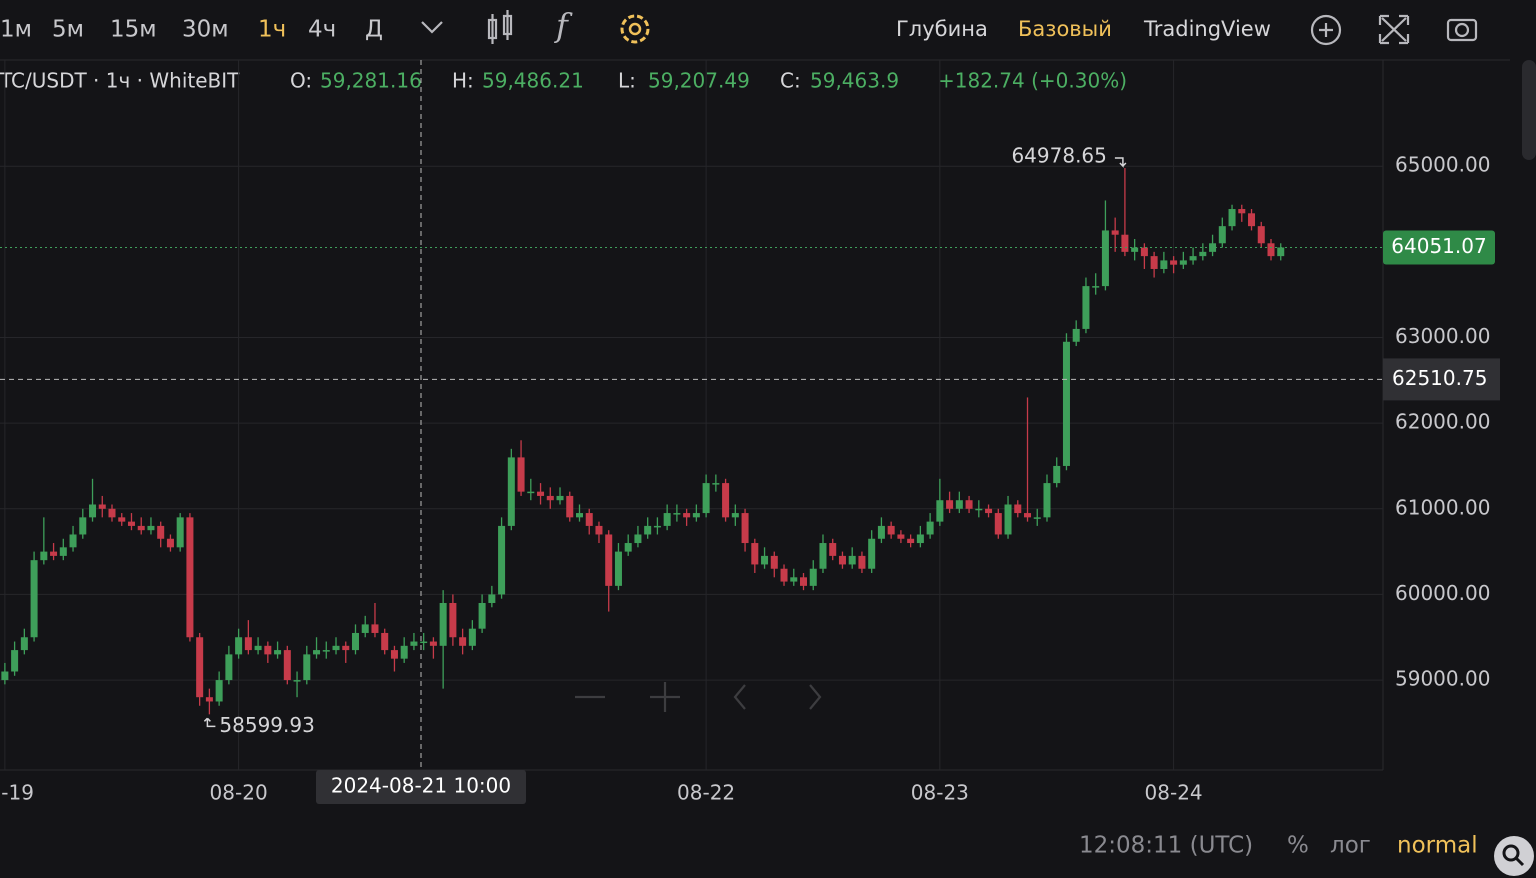 The width and height of the screenshot is (1536, 878). Describe the element at coordinates (1394, 29) in the screenshot. I see `fullscreen-icon` at that location.